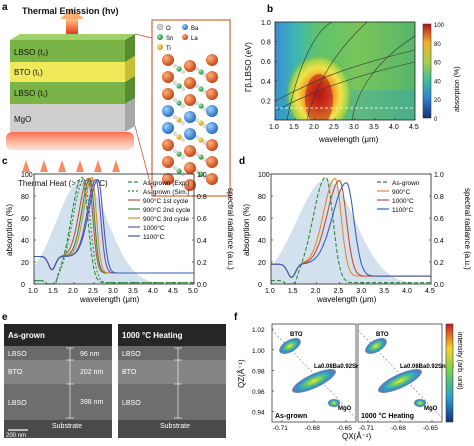 This screenshot has height=446, width=474. What do you see at coordinates (5, 161) in the screenshot?
I see `panel-label-c: c` at bounding box center [5, 161].